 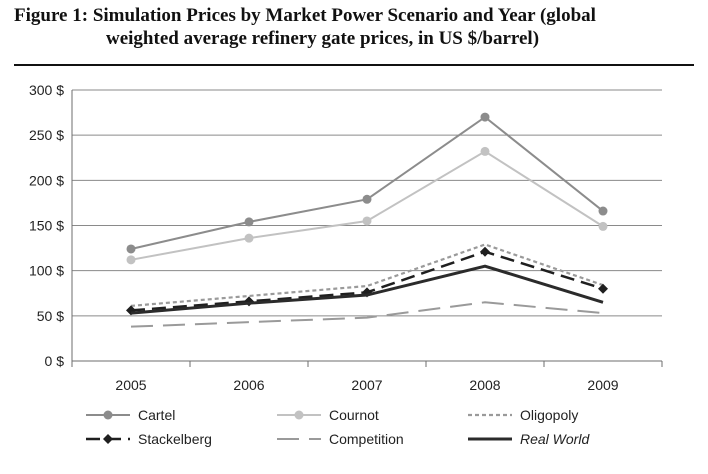 What do you see at coordinates (46, 271) in the screenshot?
I see `y-tick-label: 100 $` at bounding box center [46, 271].